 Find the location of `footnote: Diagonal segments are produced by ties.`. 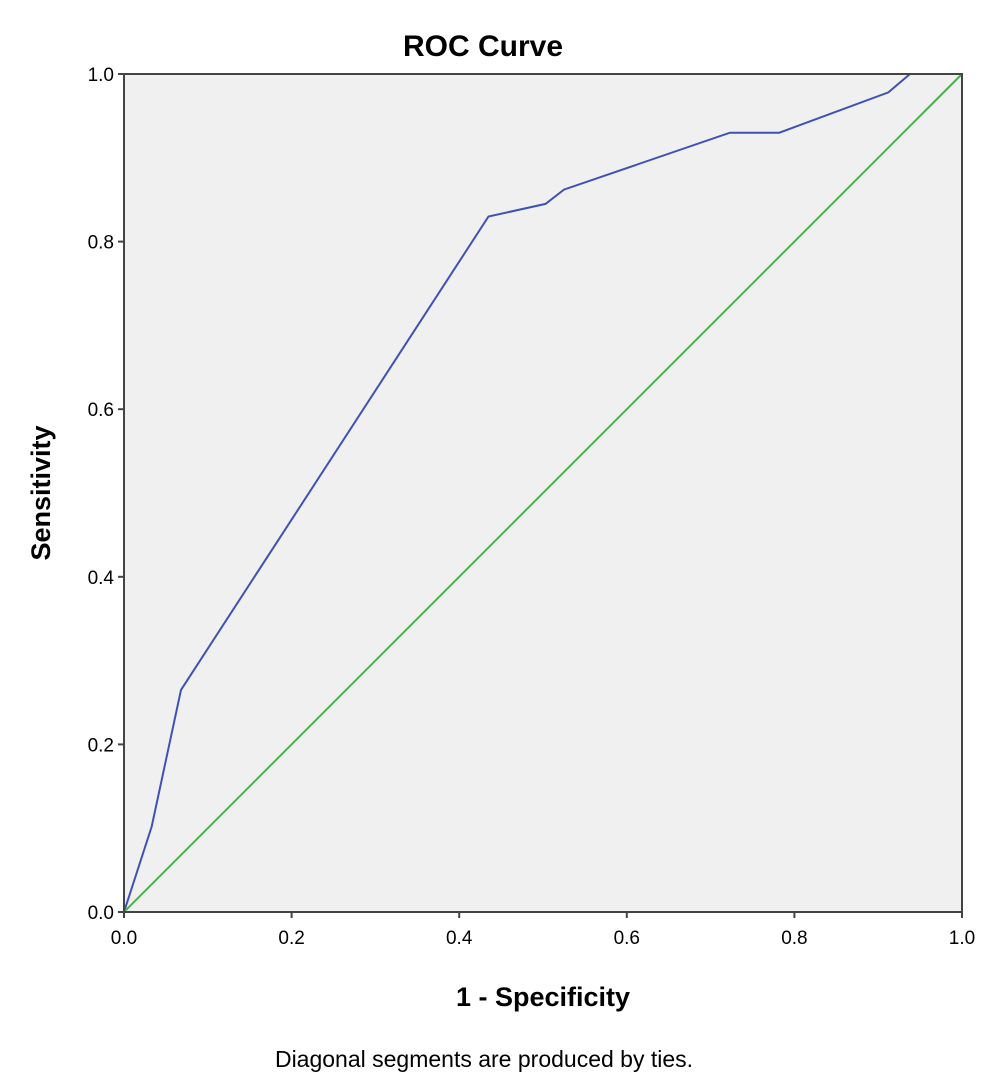

footnote: Diagonal segments are produced by ties. is located at coordinates (484, 1059).